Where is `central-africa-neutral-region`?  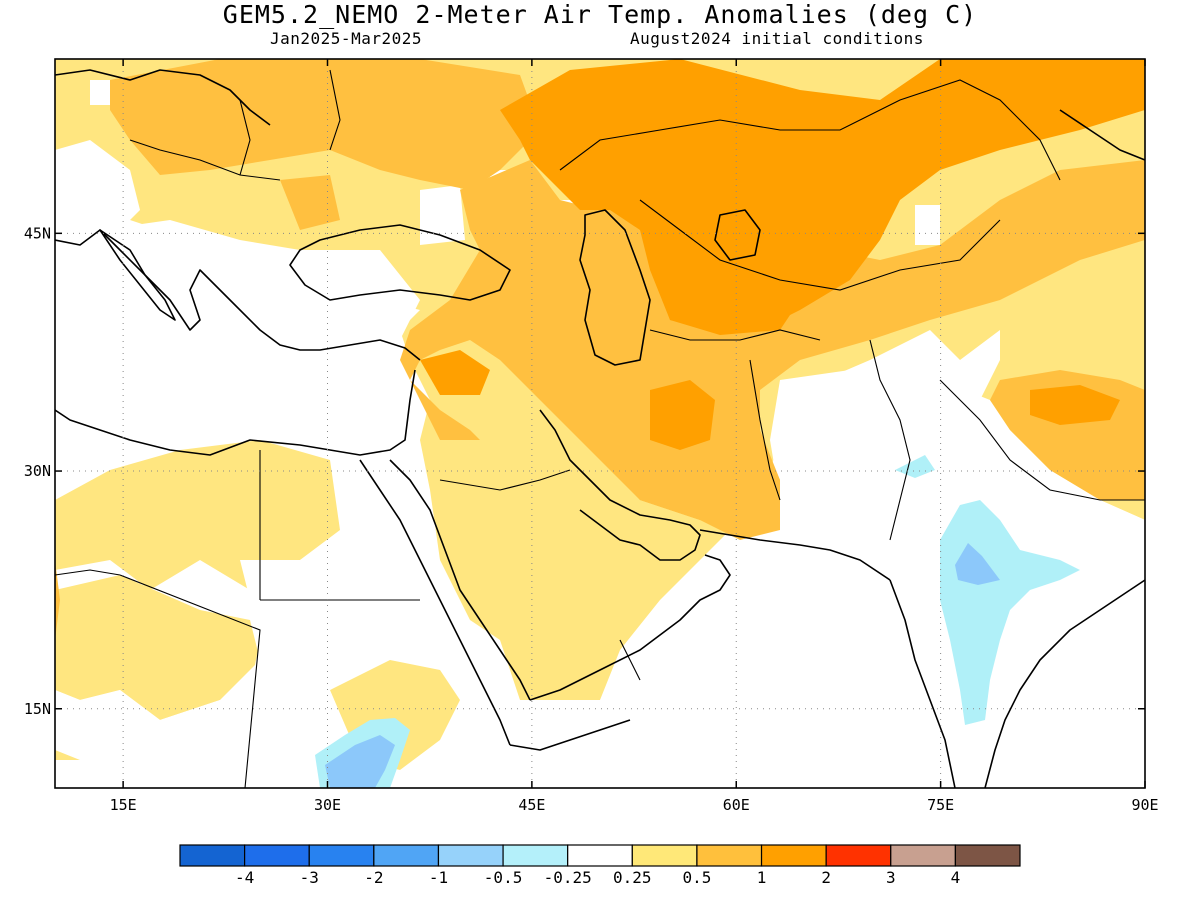 central-africa-neutral-region is located at coordinates (340, 620).